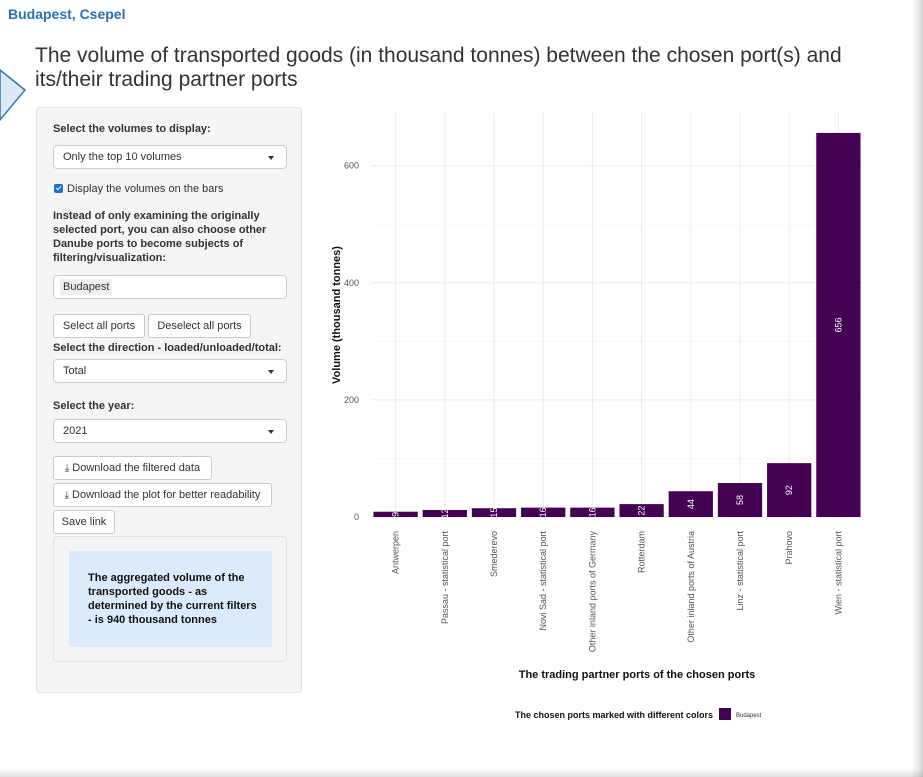  What do you see at coordinates (75, 431) in the screenshot?
I see `year-select-value: 2021` at bounding box center [75, 431].